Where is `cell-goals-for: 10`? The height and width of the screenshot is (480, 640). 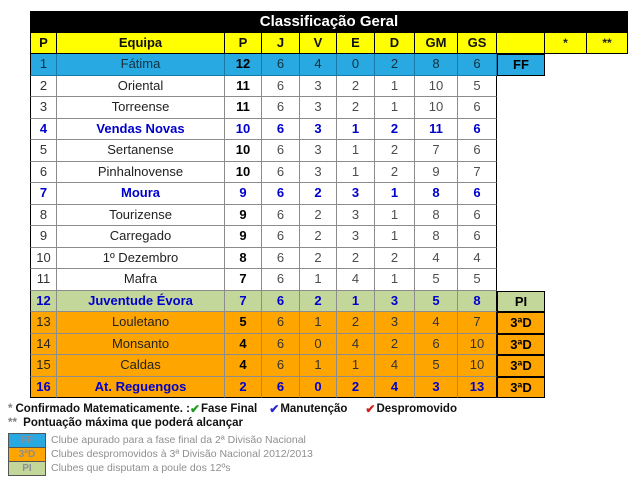
cell-goals-for: 10 is located at coordinates (436, 108).